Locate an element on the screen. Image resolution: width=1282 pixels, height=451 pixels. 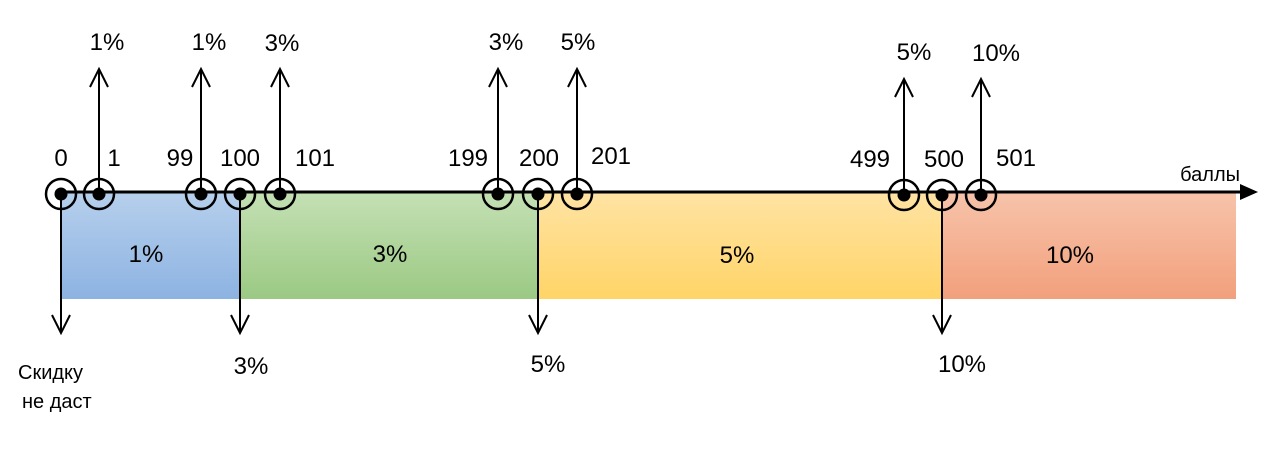
point-1-dot is located at coordinates (99, 194).